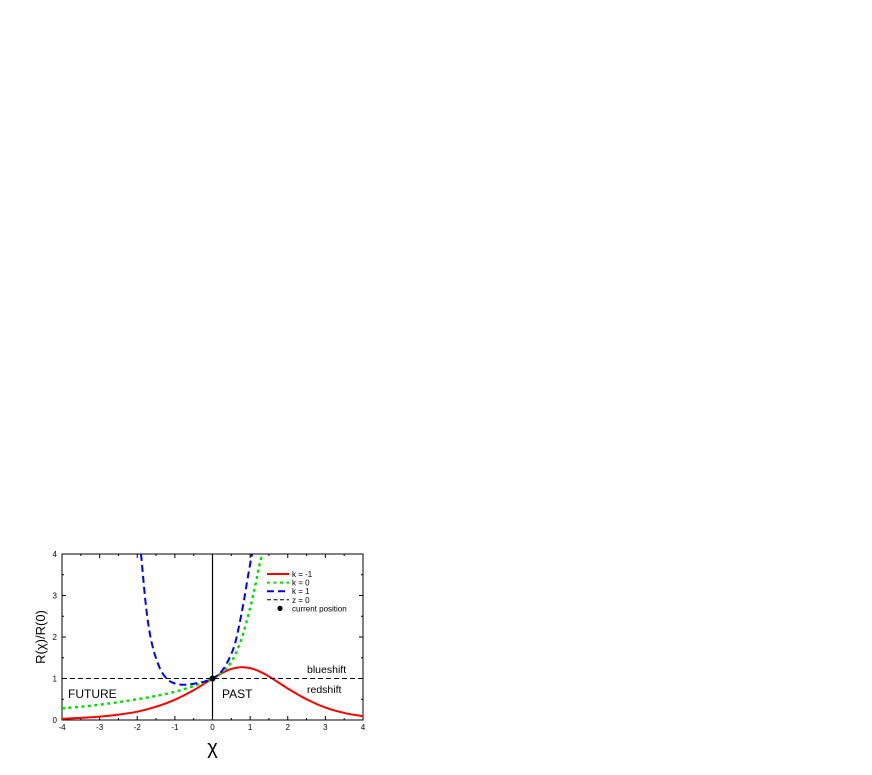 Image resolution: width=872 pixels, height=775 pixels. What do you see at coordinates (207, 682) in the screenshot?
I see `annotations-layer: FUTURE PAST blueshift redshift` at bounding box center [207, 682].